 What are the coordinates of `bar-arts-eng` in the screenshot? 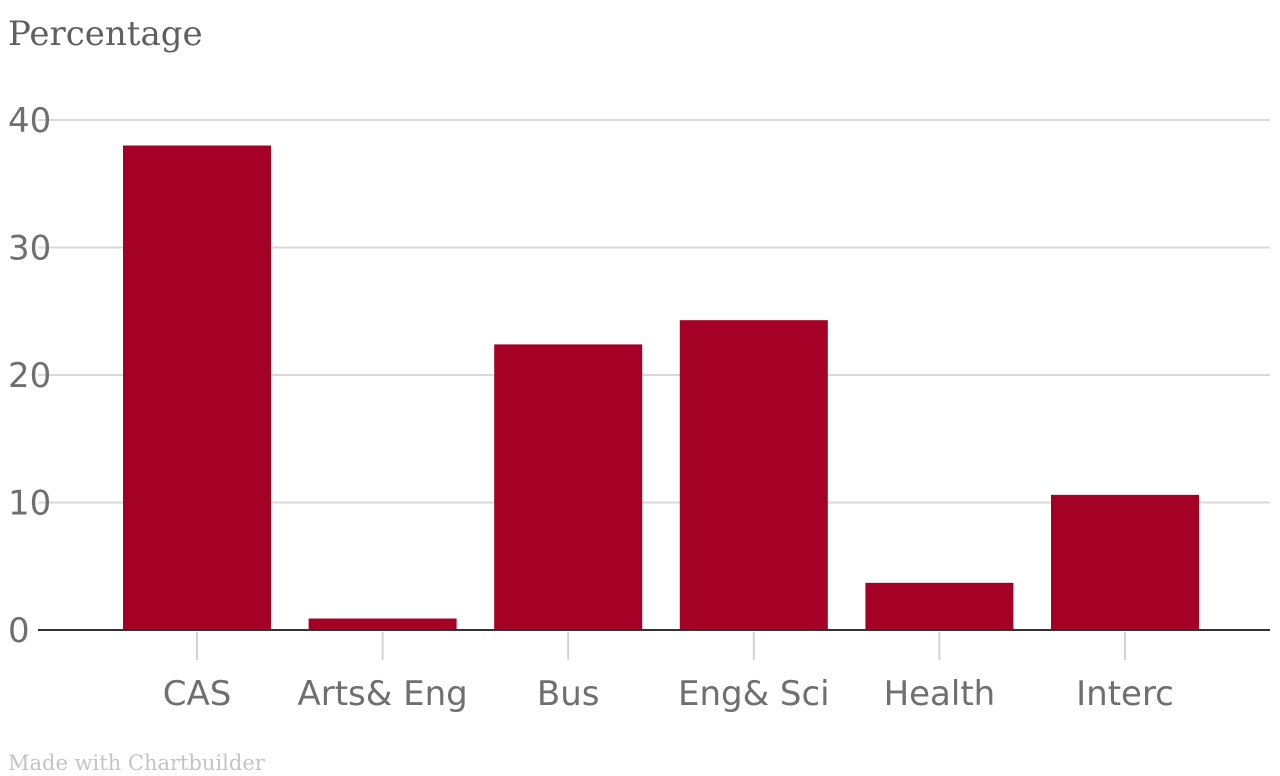 It's located at (382, 624).